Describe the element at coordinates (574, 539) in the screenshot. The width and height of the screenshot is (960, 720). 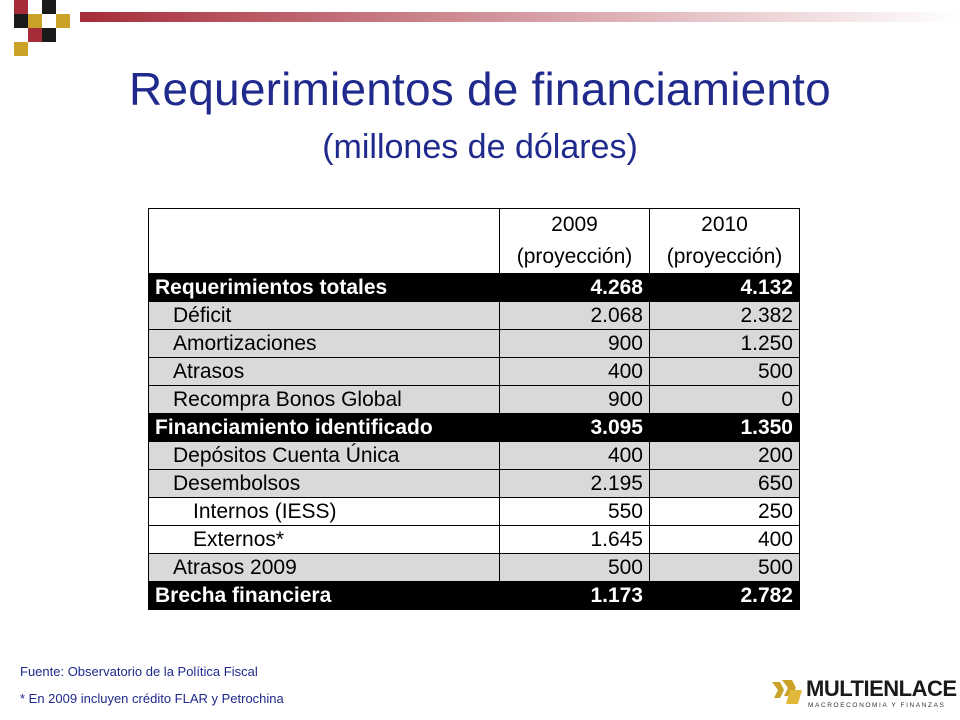
I see `row-value-2009: 1.645` at that location.